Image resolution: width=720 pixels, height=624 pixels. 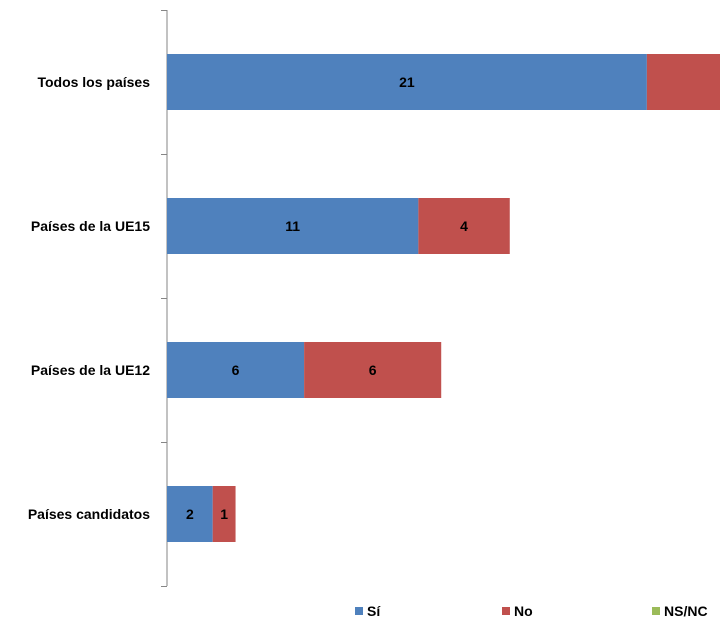 I want to click on data-label: 21, so click(x=407, y=82).